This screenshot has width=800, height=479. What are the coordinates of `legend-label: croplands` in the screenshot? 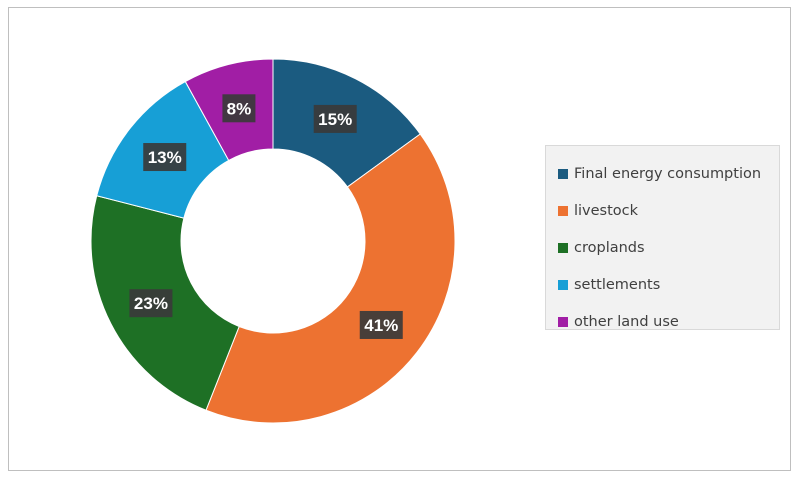 It's located at (609, 247).